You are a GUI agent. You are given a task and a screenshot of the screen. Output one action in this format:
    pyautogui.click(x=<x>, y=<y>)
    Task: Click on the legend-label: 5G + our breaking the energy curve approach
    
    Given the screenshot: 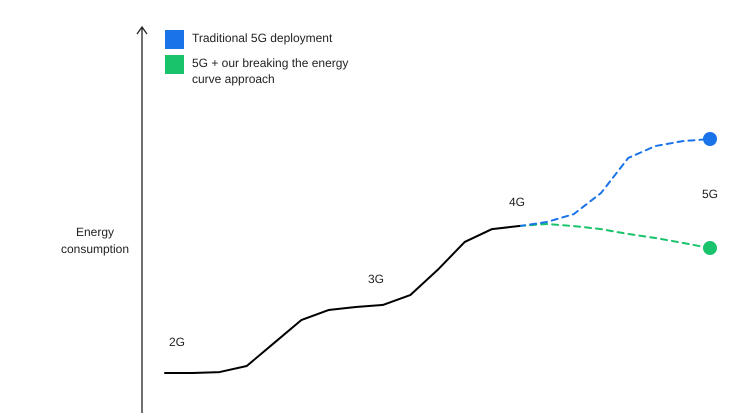 What is the action you would take?
    pyautogui.click(x=271, y=71)
    